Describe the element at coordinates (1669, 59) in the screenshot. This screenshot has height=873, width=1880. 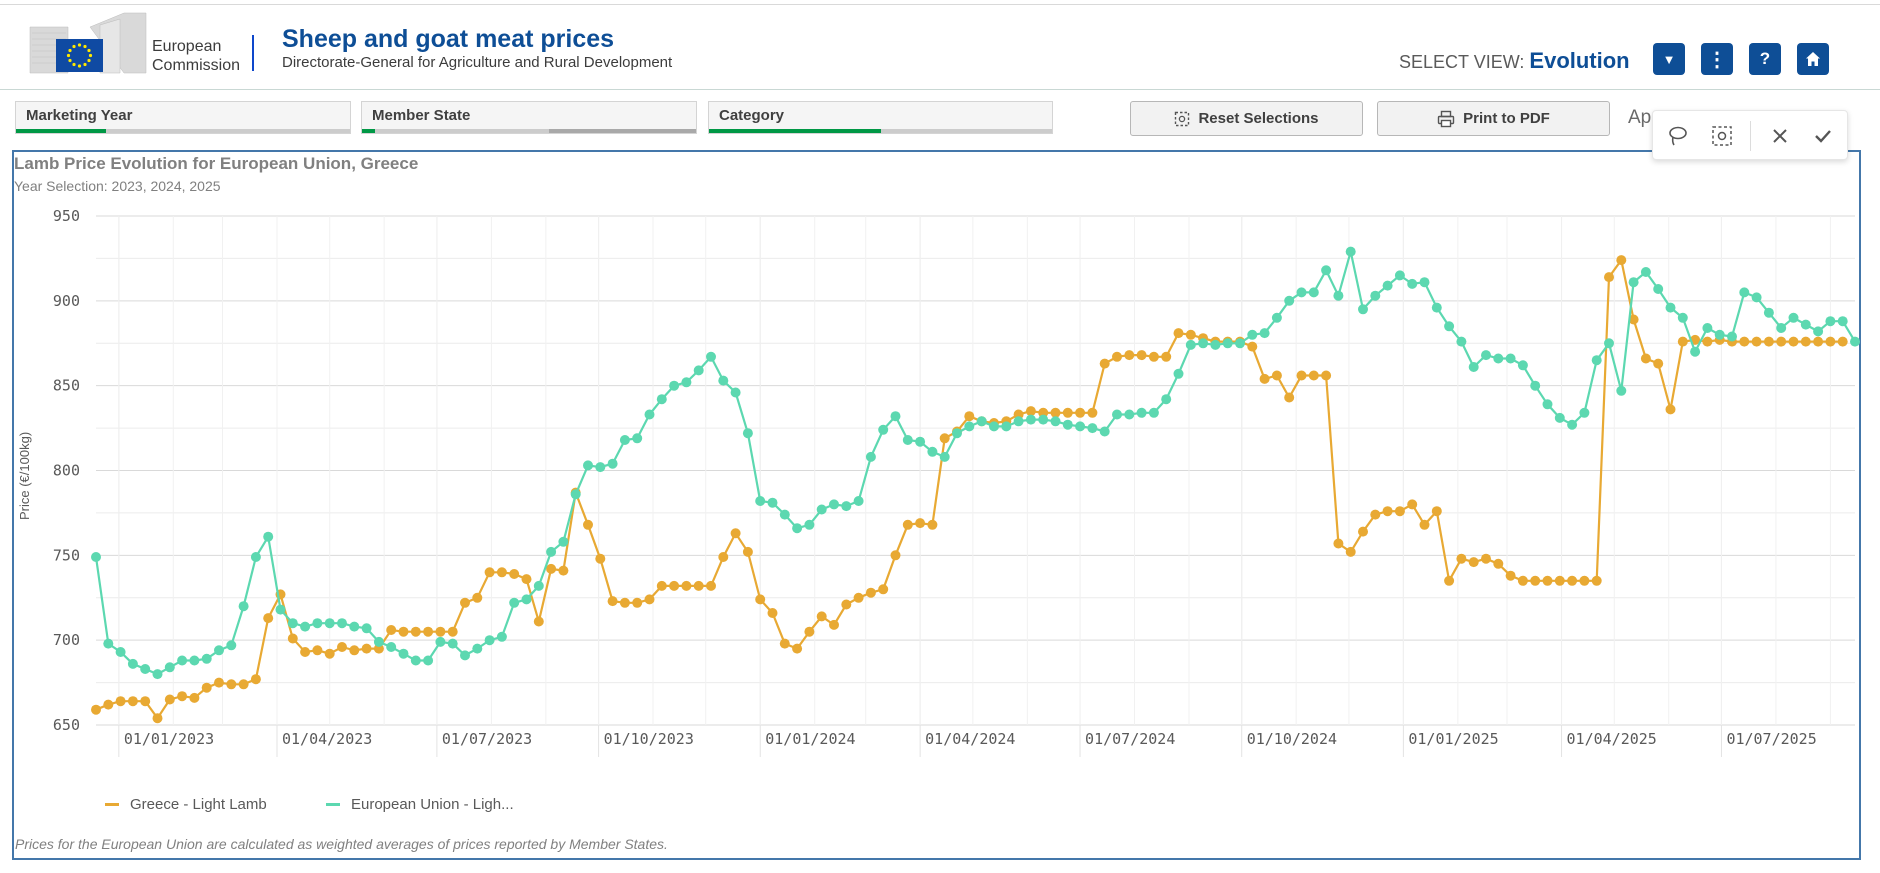
I see `dropdown-button: ▼` at that location.